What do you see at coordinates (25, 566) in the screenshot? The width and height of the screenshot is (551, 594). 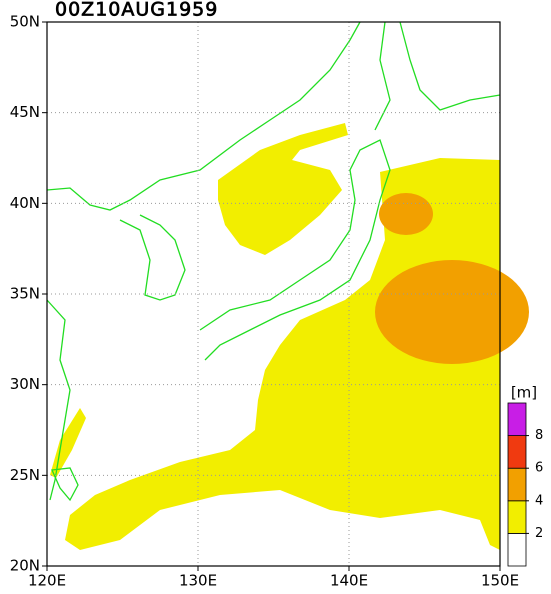 I see `y-tick-label: 20N` at bounding box center [25, 566].